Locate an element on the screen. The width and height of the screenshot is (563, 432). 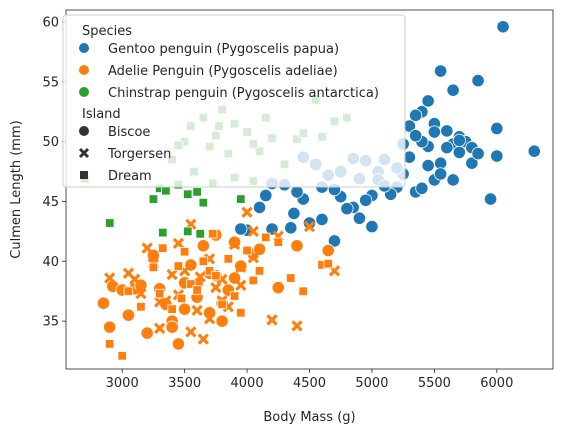
legend-gentoo-marker is located at coordinates (84, 48).